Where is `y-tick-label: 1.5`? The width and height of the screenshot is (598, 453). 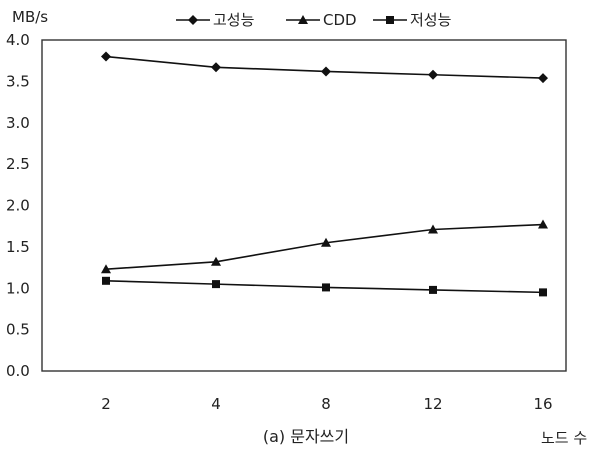 y-tick-label: 1.5 is located at coordinates (18, 247).